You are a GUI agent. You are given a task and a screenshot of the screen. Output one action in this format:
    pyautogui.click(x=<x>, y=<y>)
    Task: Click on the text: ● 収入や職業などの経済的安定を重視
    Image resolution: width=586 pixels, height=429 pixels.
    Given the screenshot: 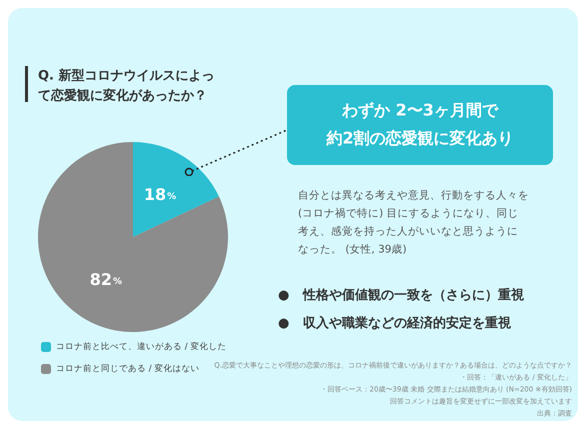 What is the action you would take?
    pyautogui.click(x=395, y=323)
    